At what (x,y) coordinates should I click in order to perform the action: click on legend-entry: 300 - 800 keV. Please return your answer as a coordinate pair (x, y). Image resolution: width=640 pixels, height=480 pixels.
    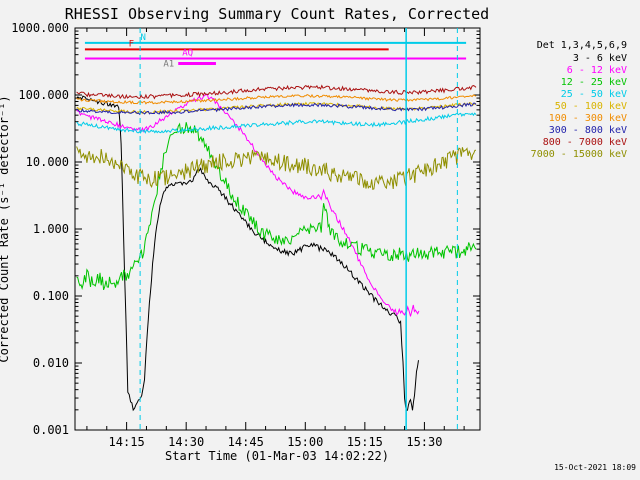
    Looking at the image, I should click on (587, 130).